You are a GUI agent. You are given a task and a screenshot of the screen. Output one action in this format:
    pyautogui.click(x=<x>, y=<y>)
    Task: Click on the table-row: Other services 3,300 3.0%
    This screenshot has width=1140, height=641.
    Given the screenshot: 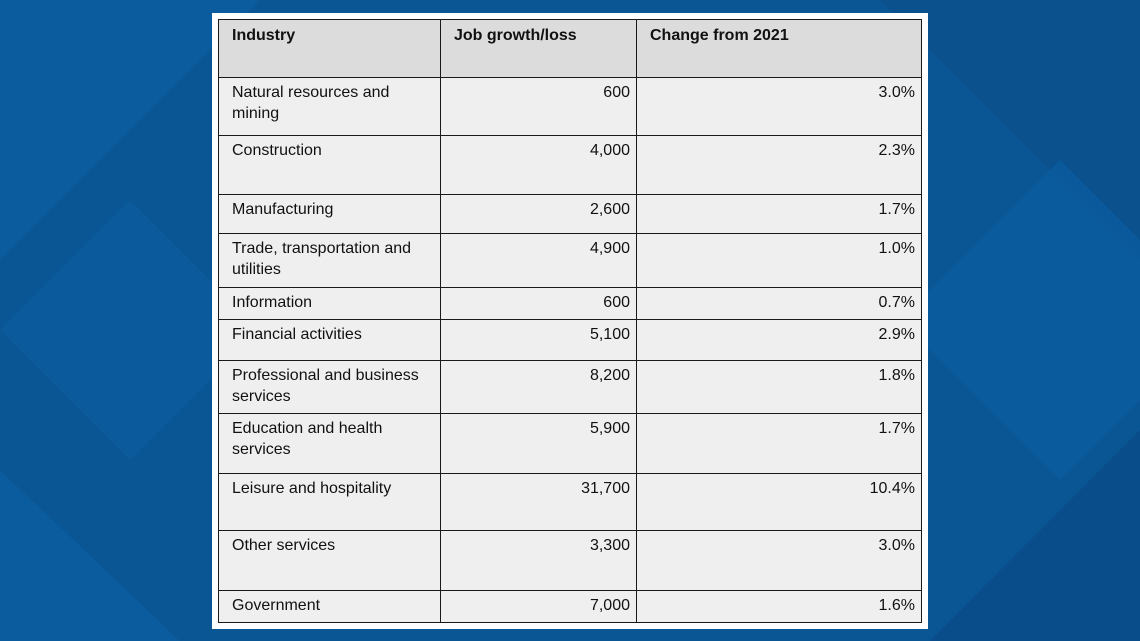 What is the action you would take?
    pyautogui.click(x=570, y=560)
    